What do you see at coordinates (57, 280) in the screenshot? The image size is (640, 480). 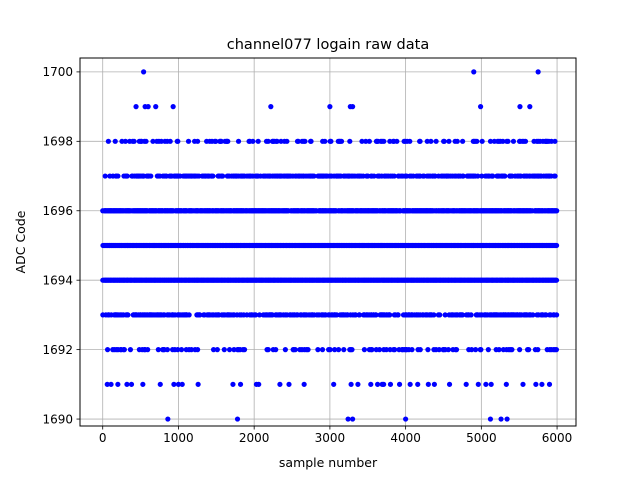 I see `y-tick-label: 1694` at bounding box center [57, 280].